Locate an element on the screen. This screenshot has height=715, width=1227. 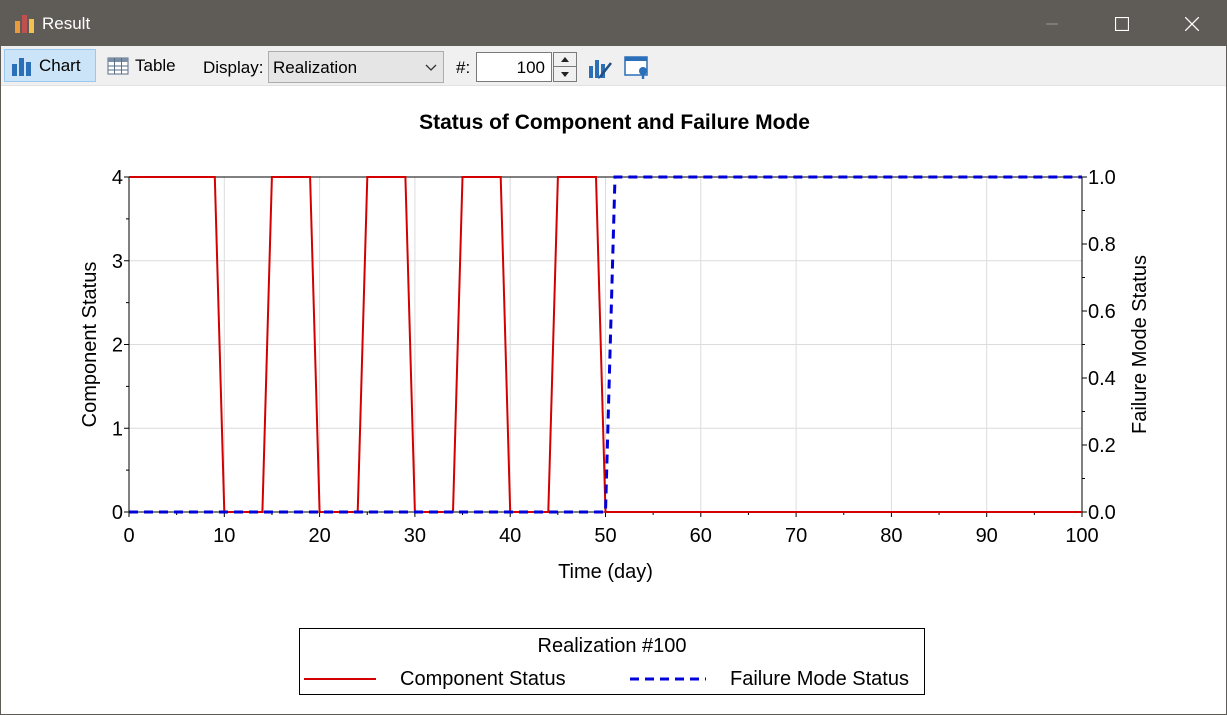
x-tick-label: 70 is located at coordinates (796, 536).